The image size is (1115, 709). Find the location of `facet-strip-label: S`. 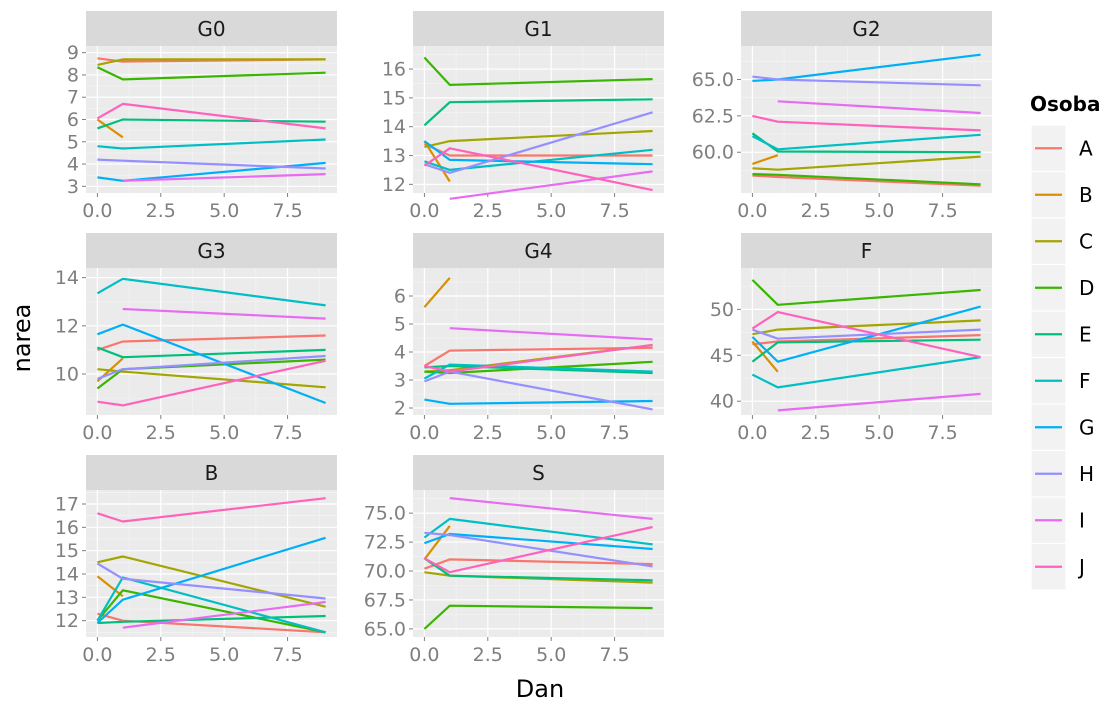

facet-strip-label: S is located at coordinates (538, 473).